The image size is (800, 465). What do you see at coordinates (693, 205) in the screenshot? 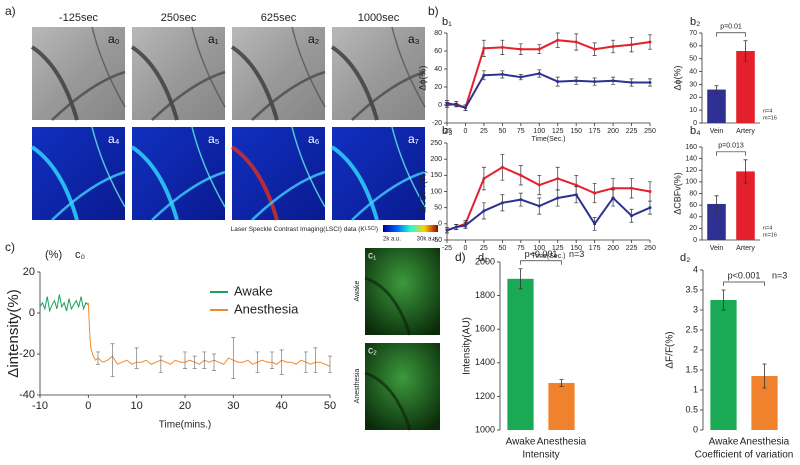
I see `y-tick-label: 60` at bounding box center [693, 205].